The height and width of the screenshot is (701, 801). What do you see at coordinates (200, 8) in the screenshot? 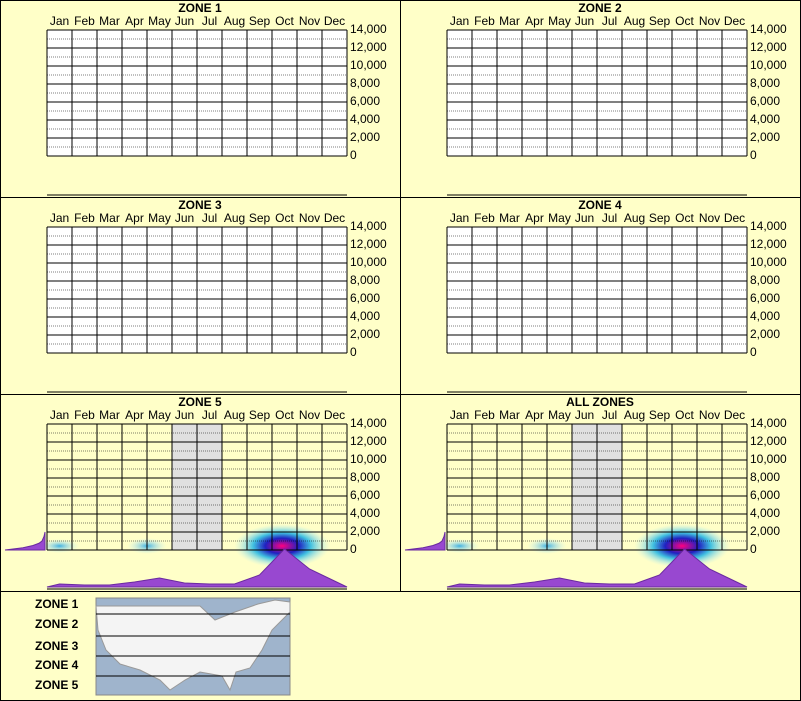
I see `panel-title: ZONE 1` at bounding box center [200, 8].